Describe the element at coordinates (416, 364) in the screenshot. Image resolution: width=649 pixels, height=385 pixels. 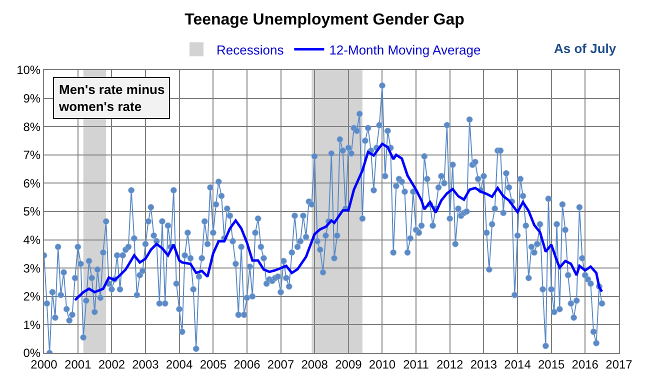
I see `x-tick-label: 2011` at that location.